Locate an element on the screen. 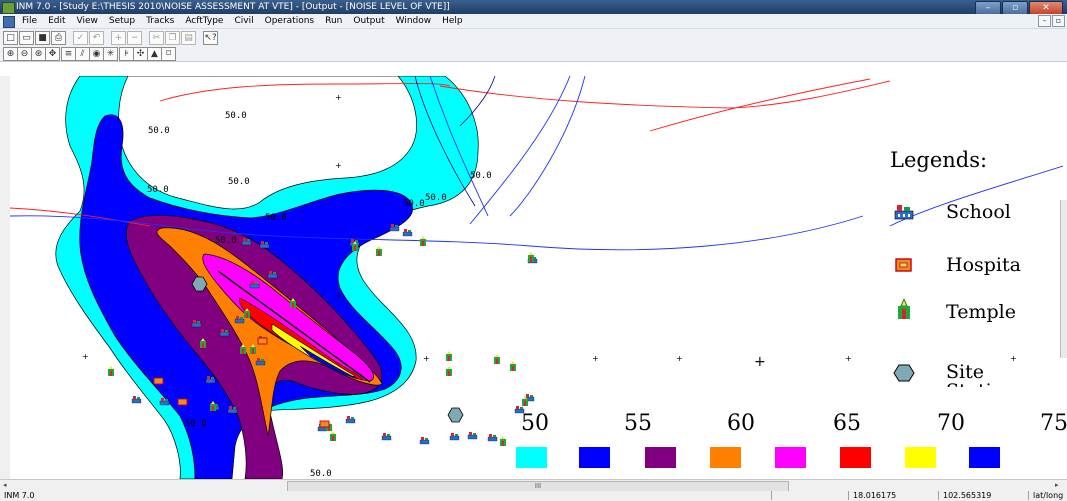  add-button: + is located at coordinates (118, 38).